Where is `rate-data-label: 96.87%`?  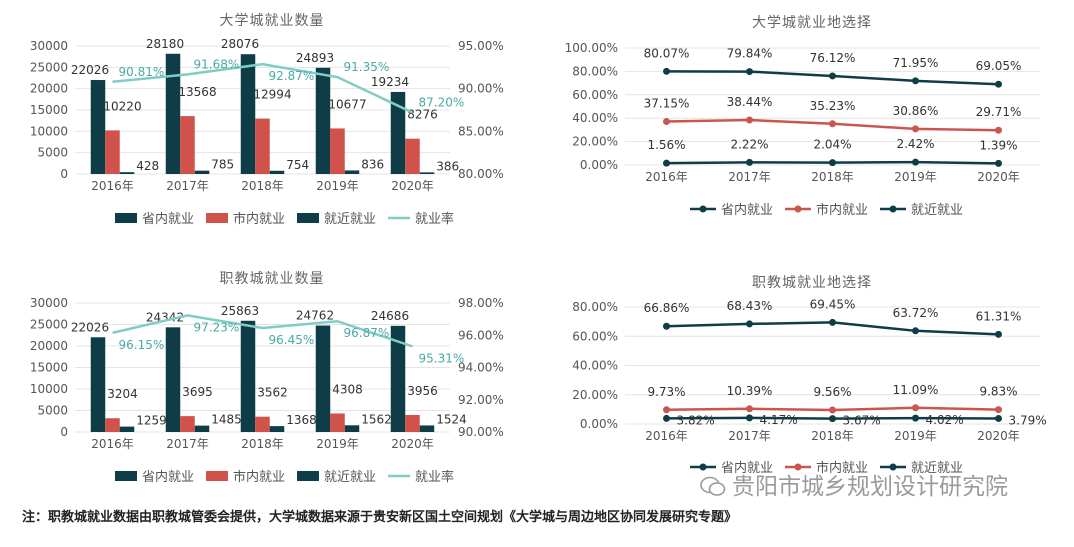 rate-data-label: 96.87% is located at coordinates (367, 333).